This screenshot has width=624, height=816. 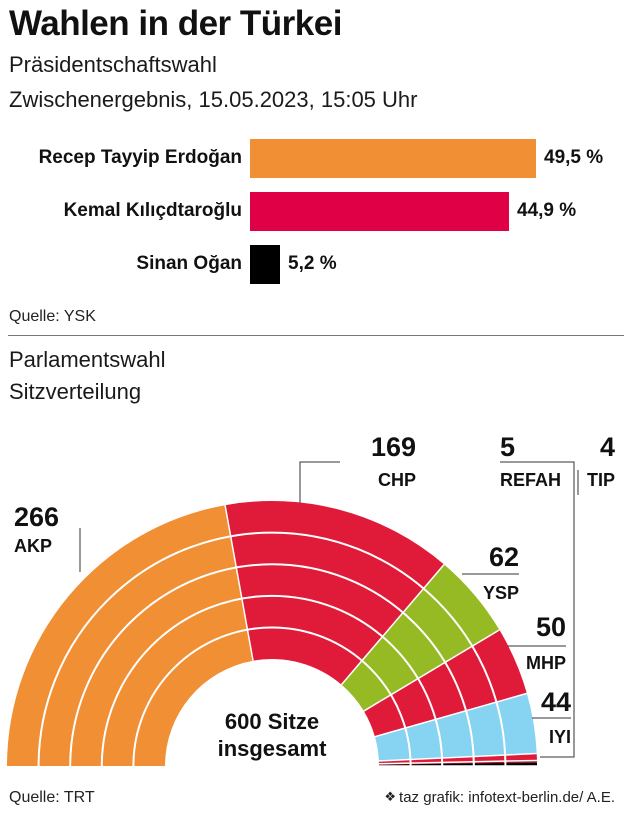 I want to click on paw-icon: ❖, so click(x=390, y=796).